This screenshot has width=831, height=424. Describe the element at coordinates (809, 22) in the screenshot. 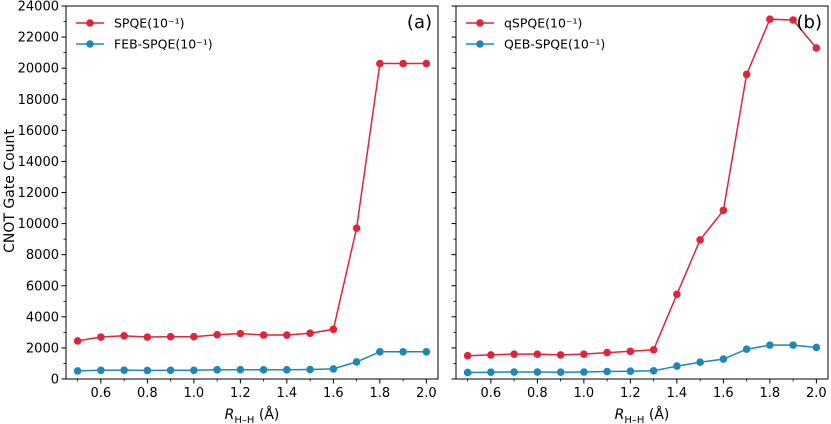

I see `panel-label: (b)` at that location.